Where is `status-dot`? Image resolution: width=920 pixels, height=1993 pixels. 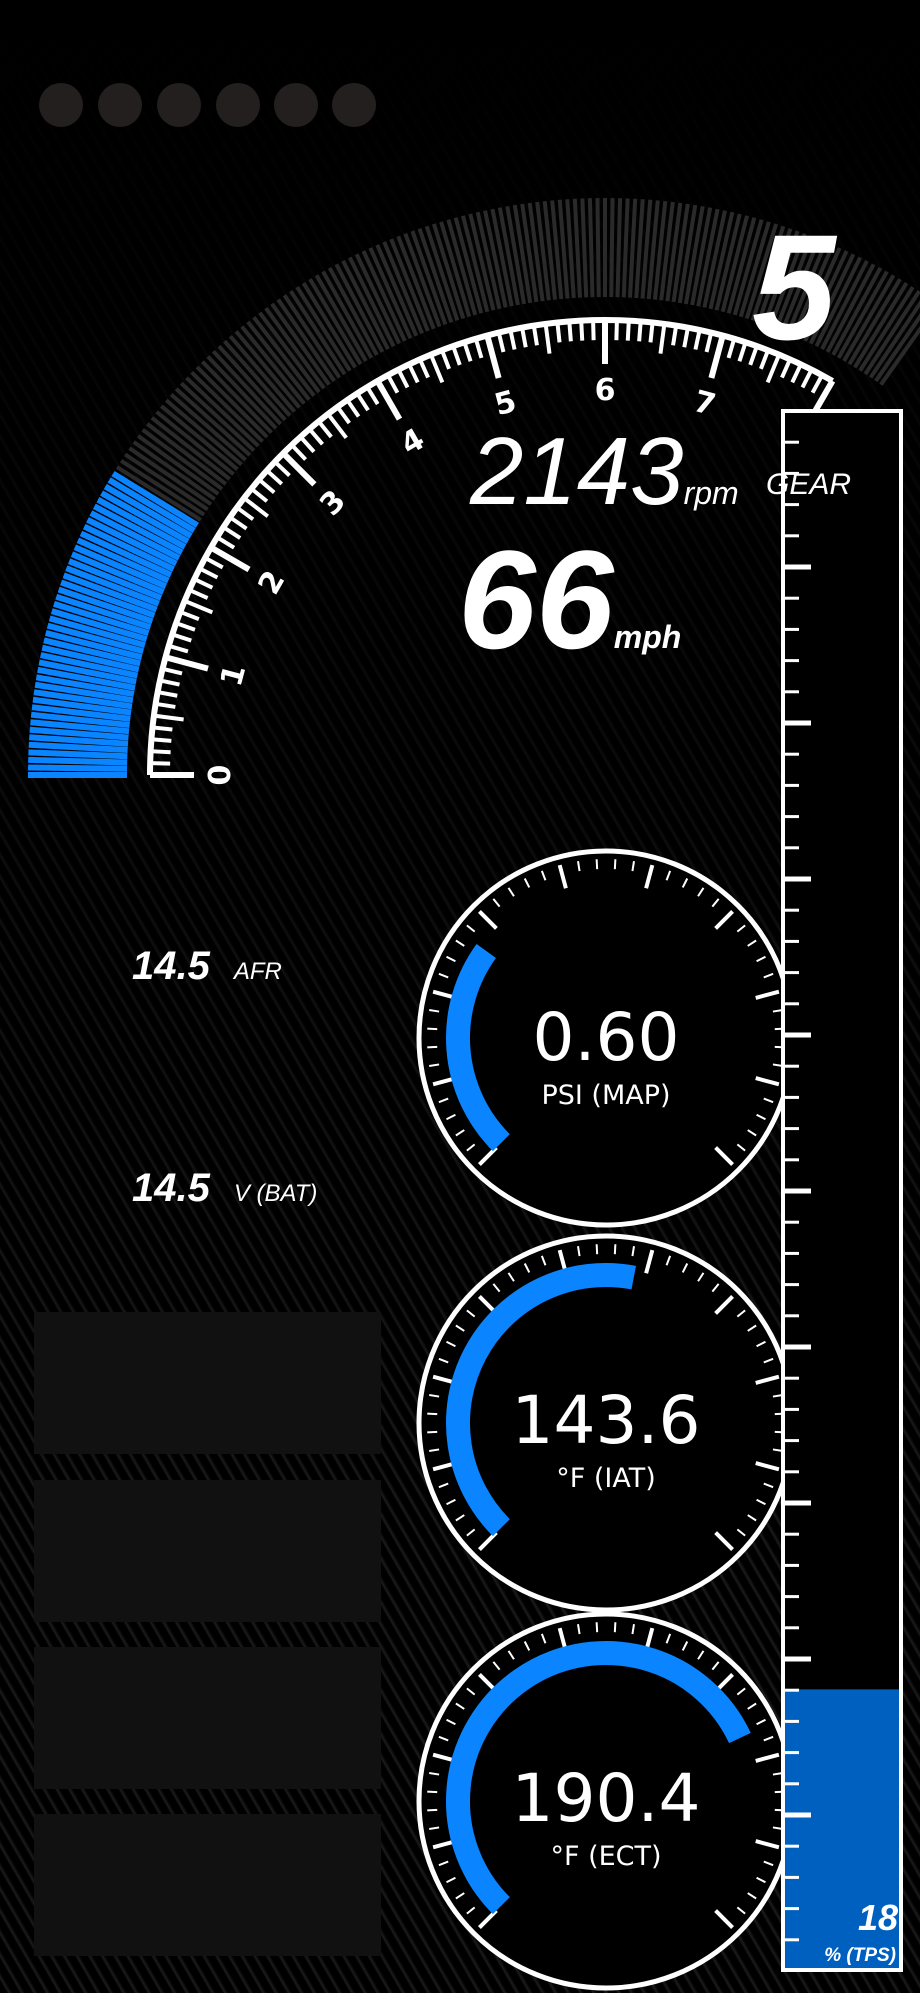 status-dot is located at coordinates (61, 105).